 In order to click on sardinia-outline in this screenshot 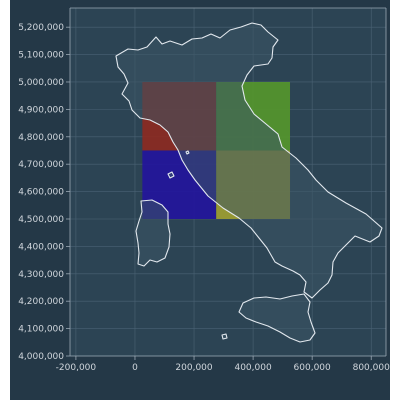, I will do `click(153, 233)`.